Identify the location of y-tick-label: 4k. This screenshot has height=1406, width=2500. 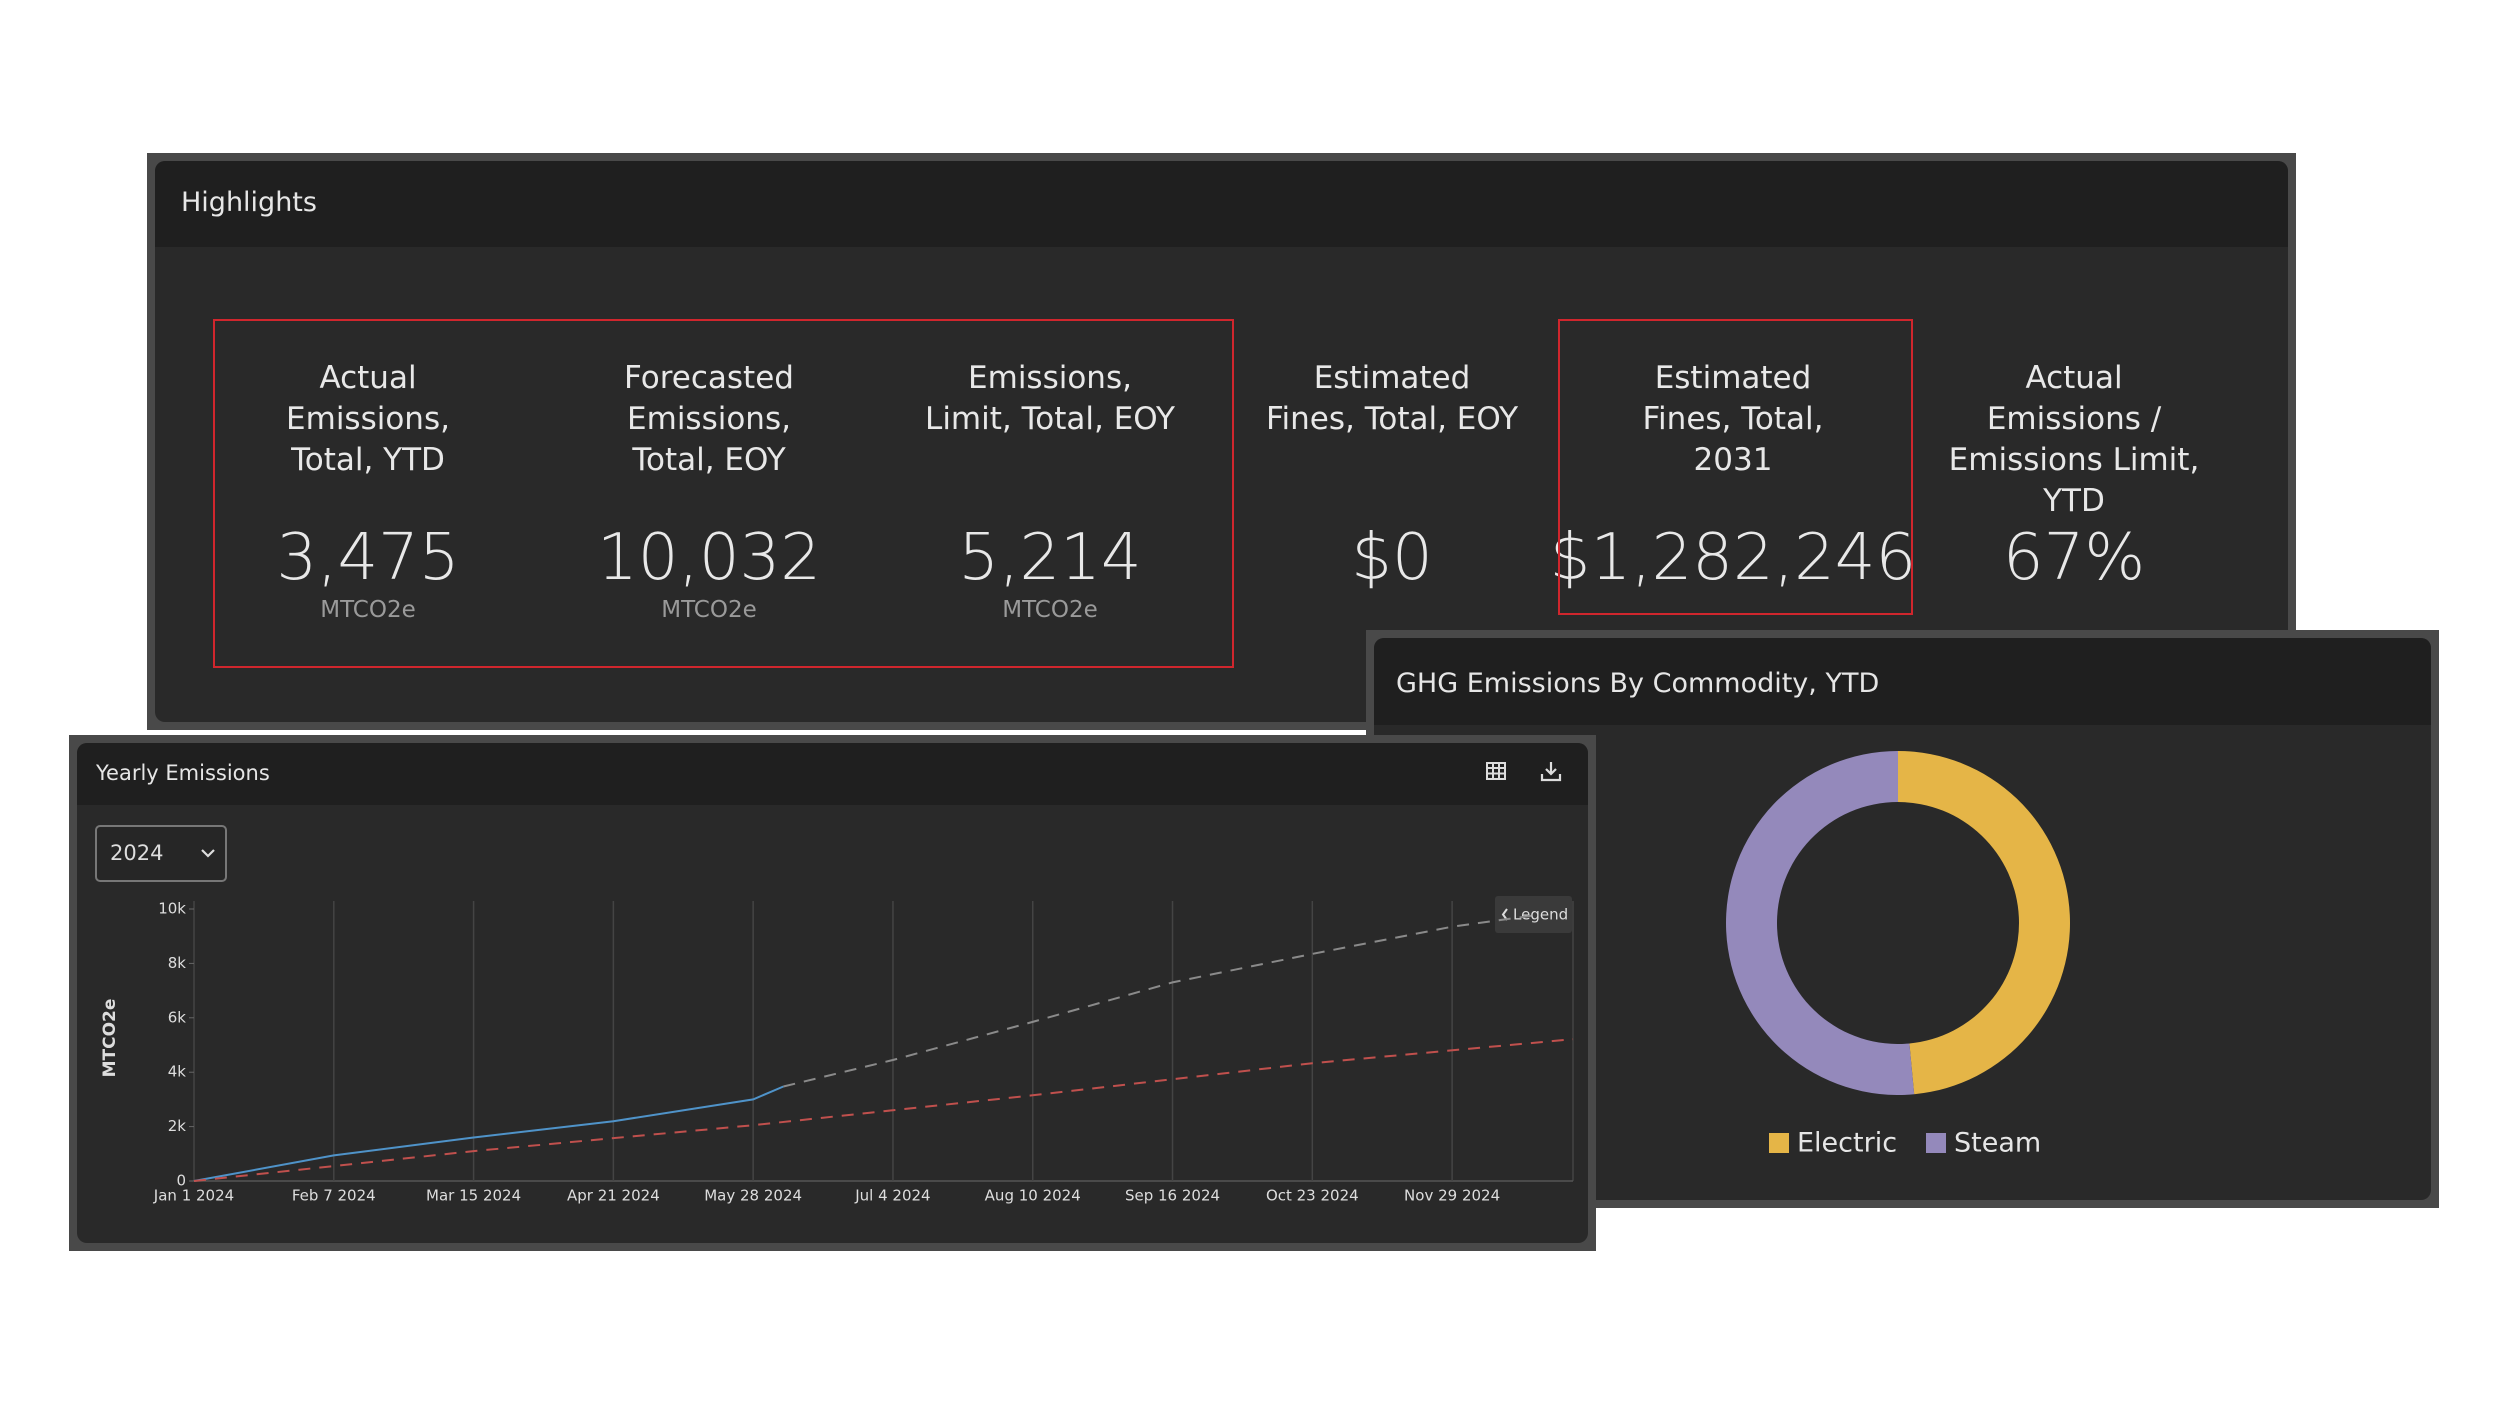
(177, 1072).